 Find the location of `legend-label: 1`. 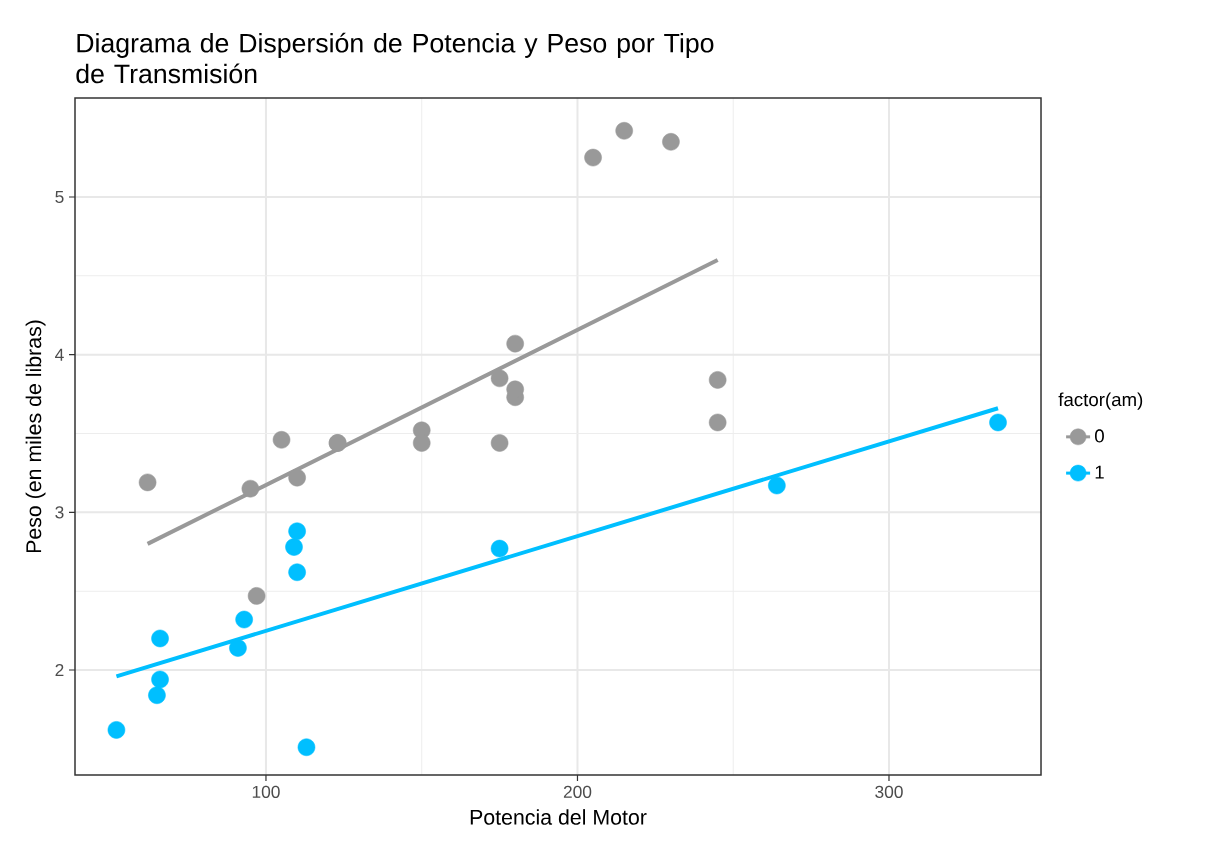

legend-label: 1 is located at coordinates (1099, 472).